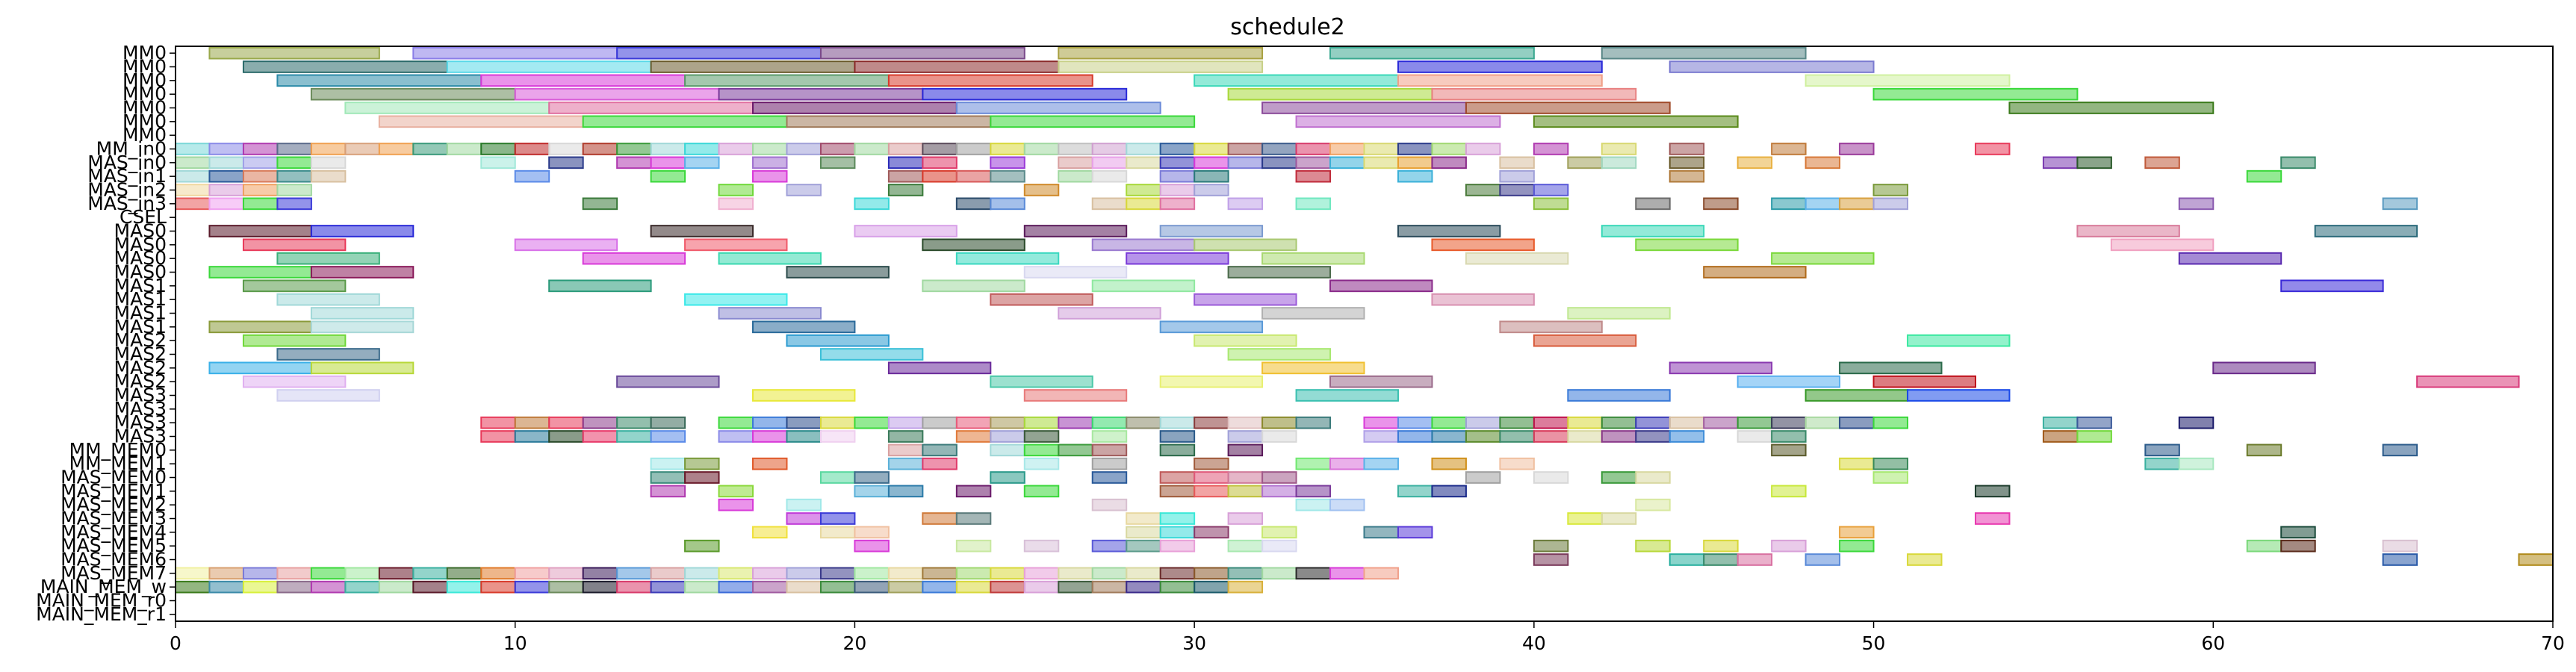 This screenshot has height=672, width=2576. I want to click on y-tick-label: MAS1, so click(141, 285).